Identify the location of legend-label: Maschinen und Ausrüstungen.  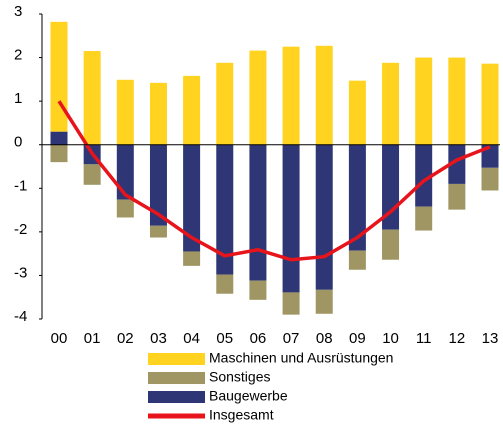
(301, 358).